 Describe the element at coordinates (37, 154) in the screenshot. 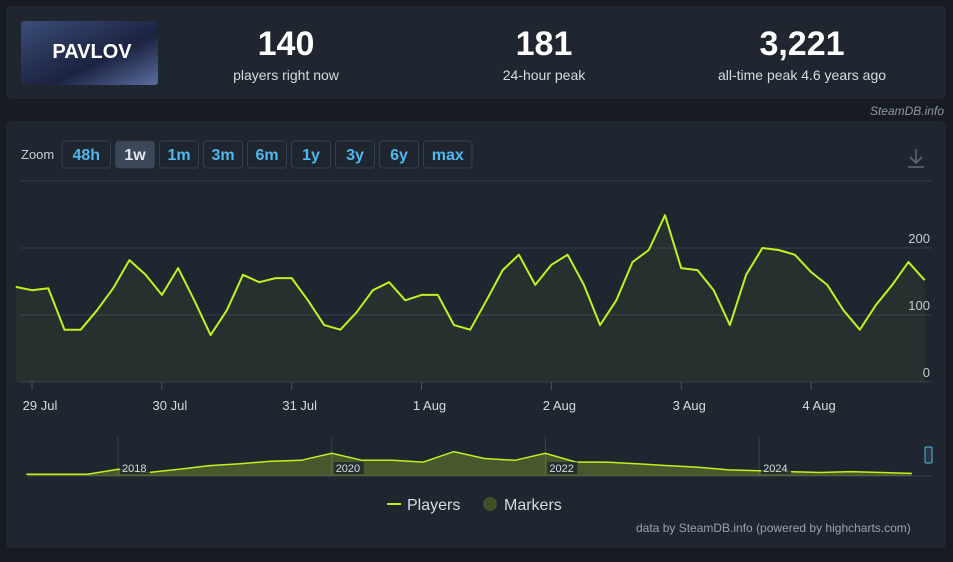

I see `zoom-label: Zoom` at that location.